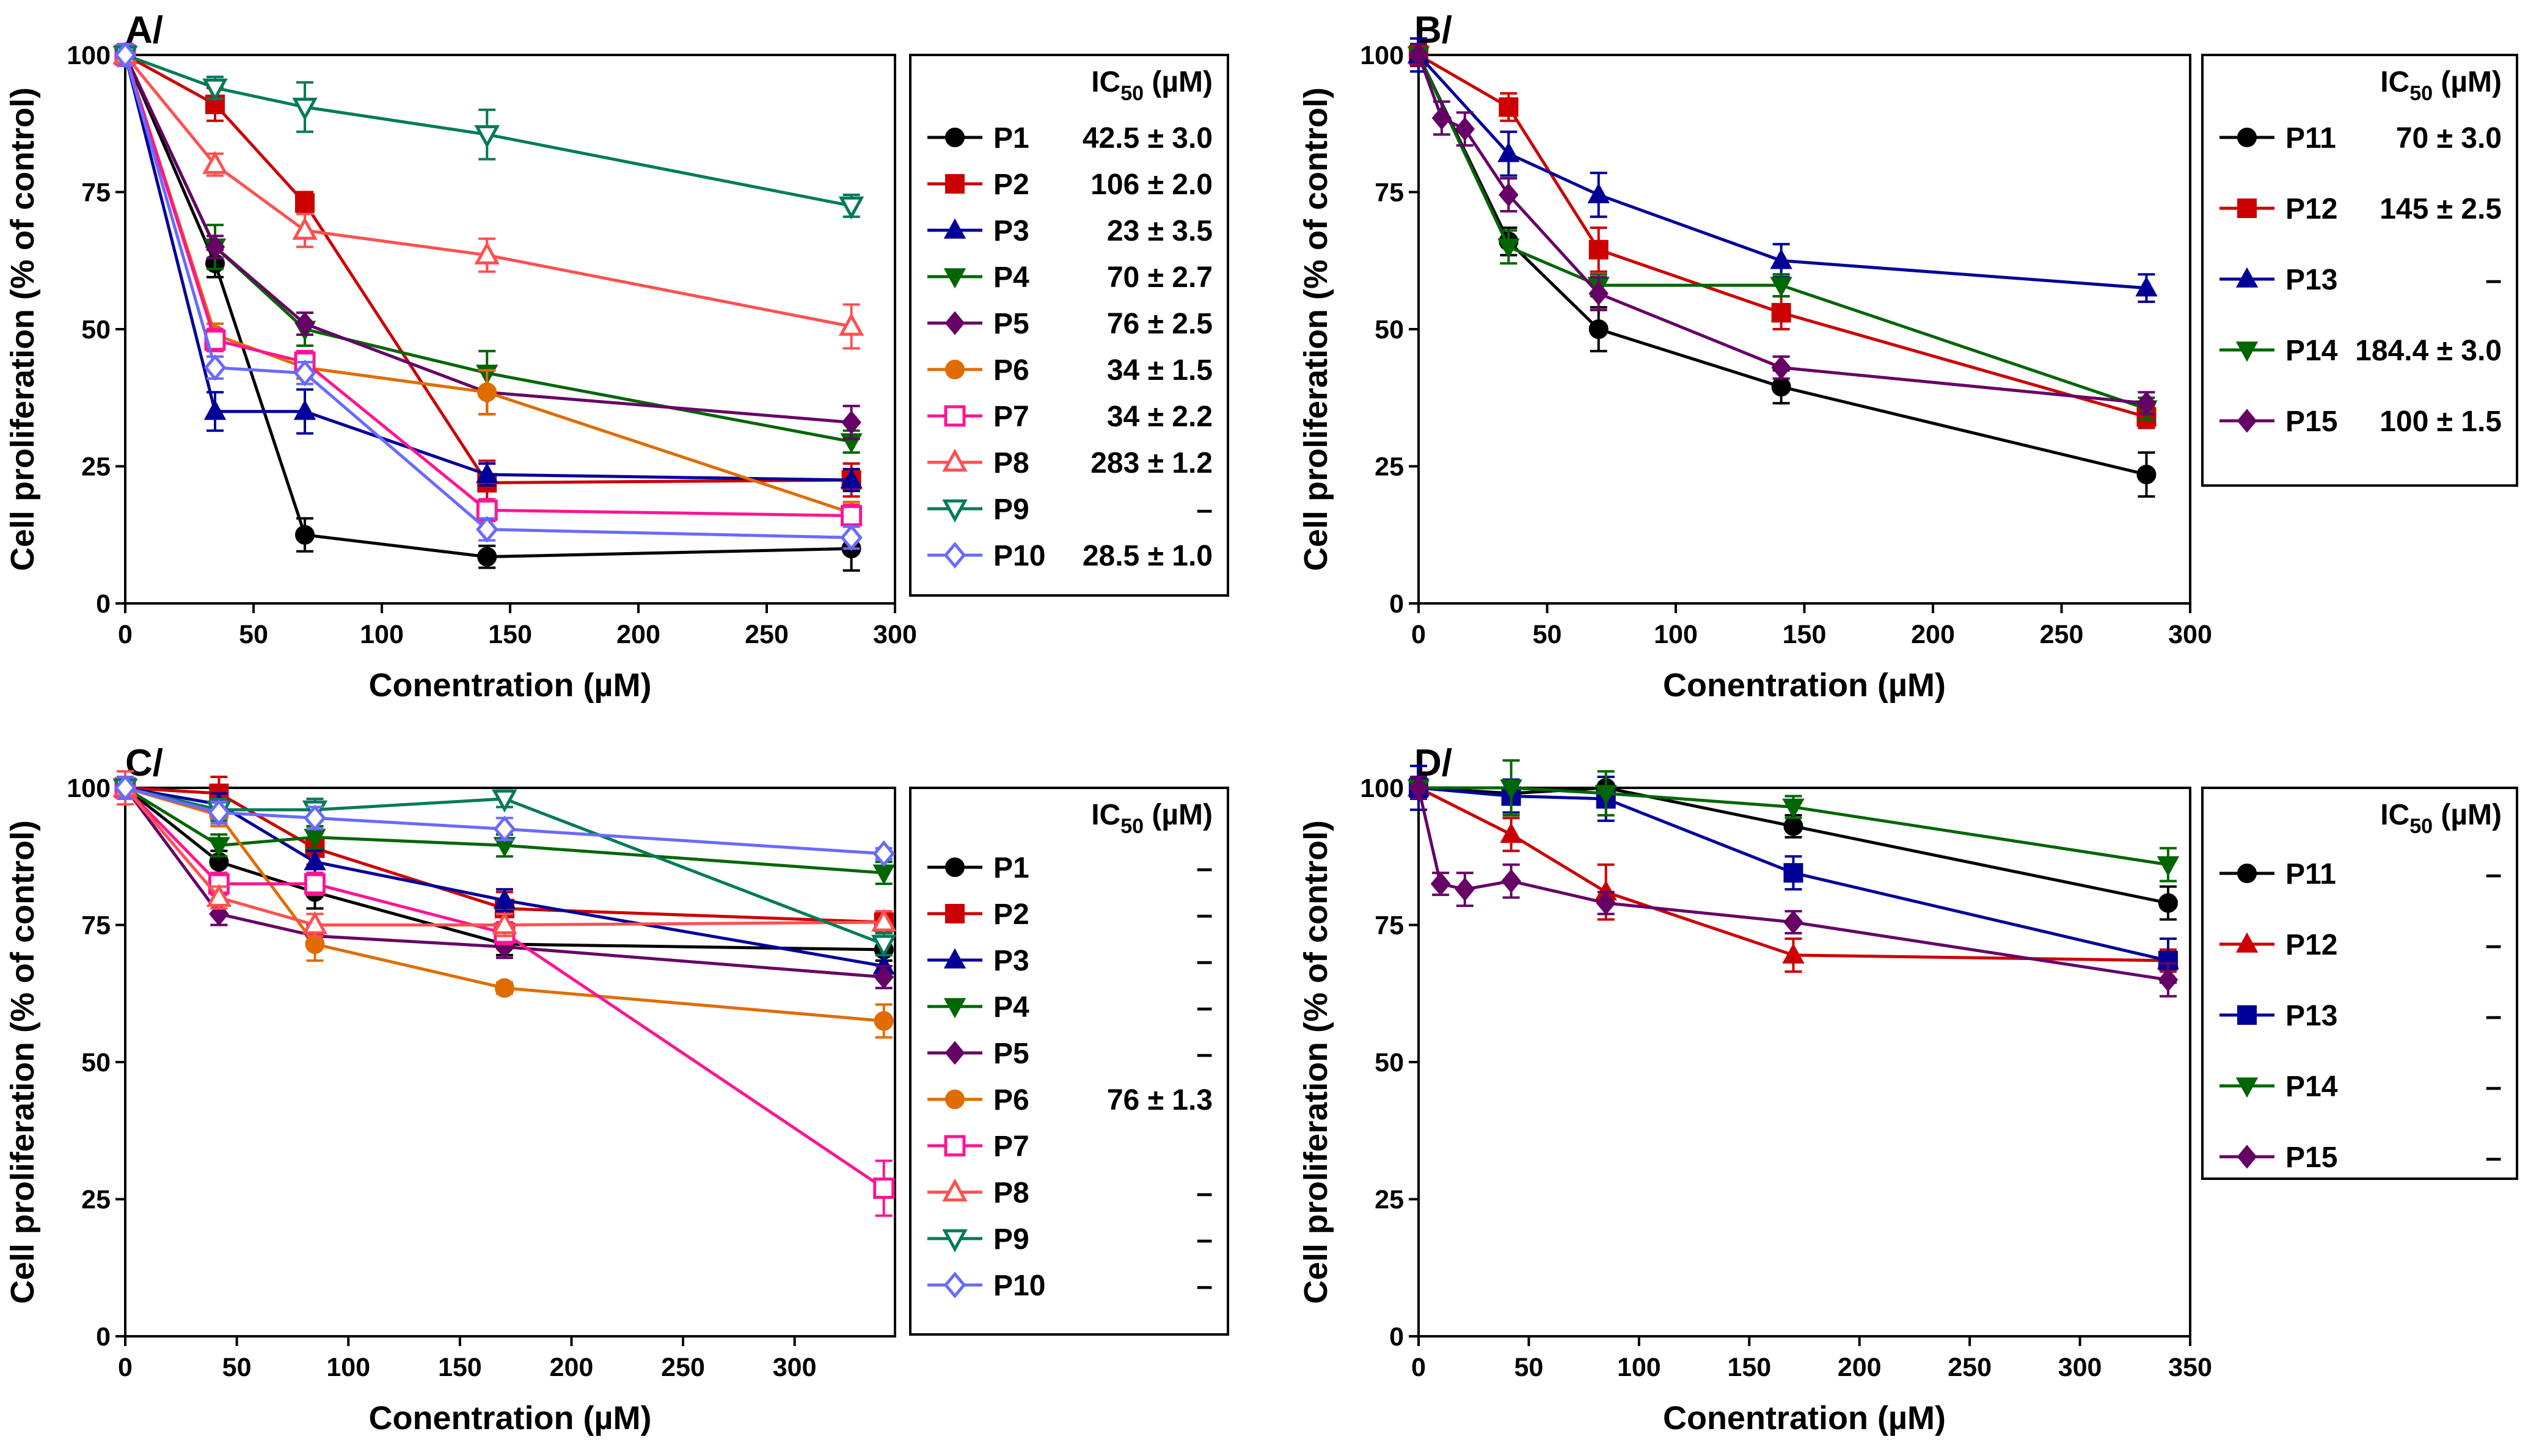 The height and width of the screenshot is (1456, 2528). What do you see at coordinates (2310, 138) in the screenshot?
I see `legend-series-name: P11` at bounding box center [2310, 138].